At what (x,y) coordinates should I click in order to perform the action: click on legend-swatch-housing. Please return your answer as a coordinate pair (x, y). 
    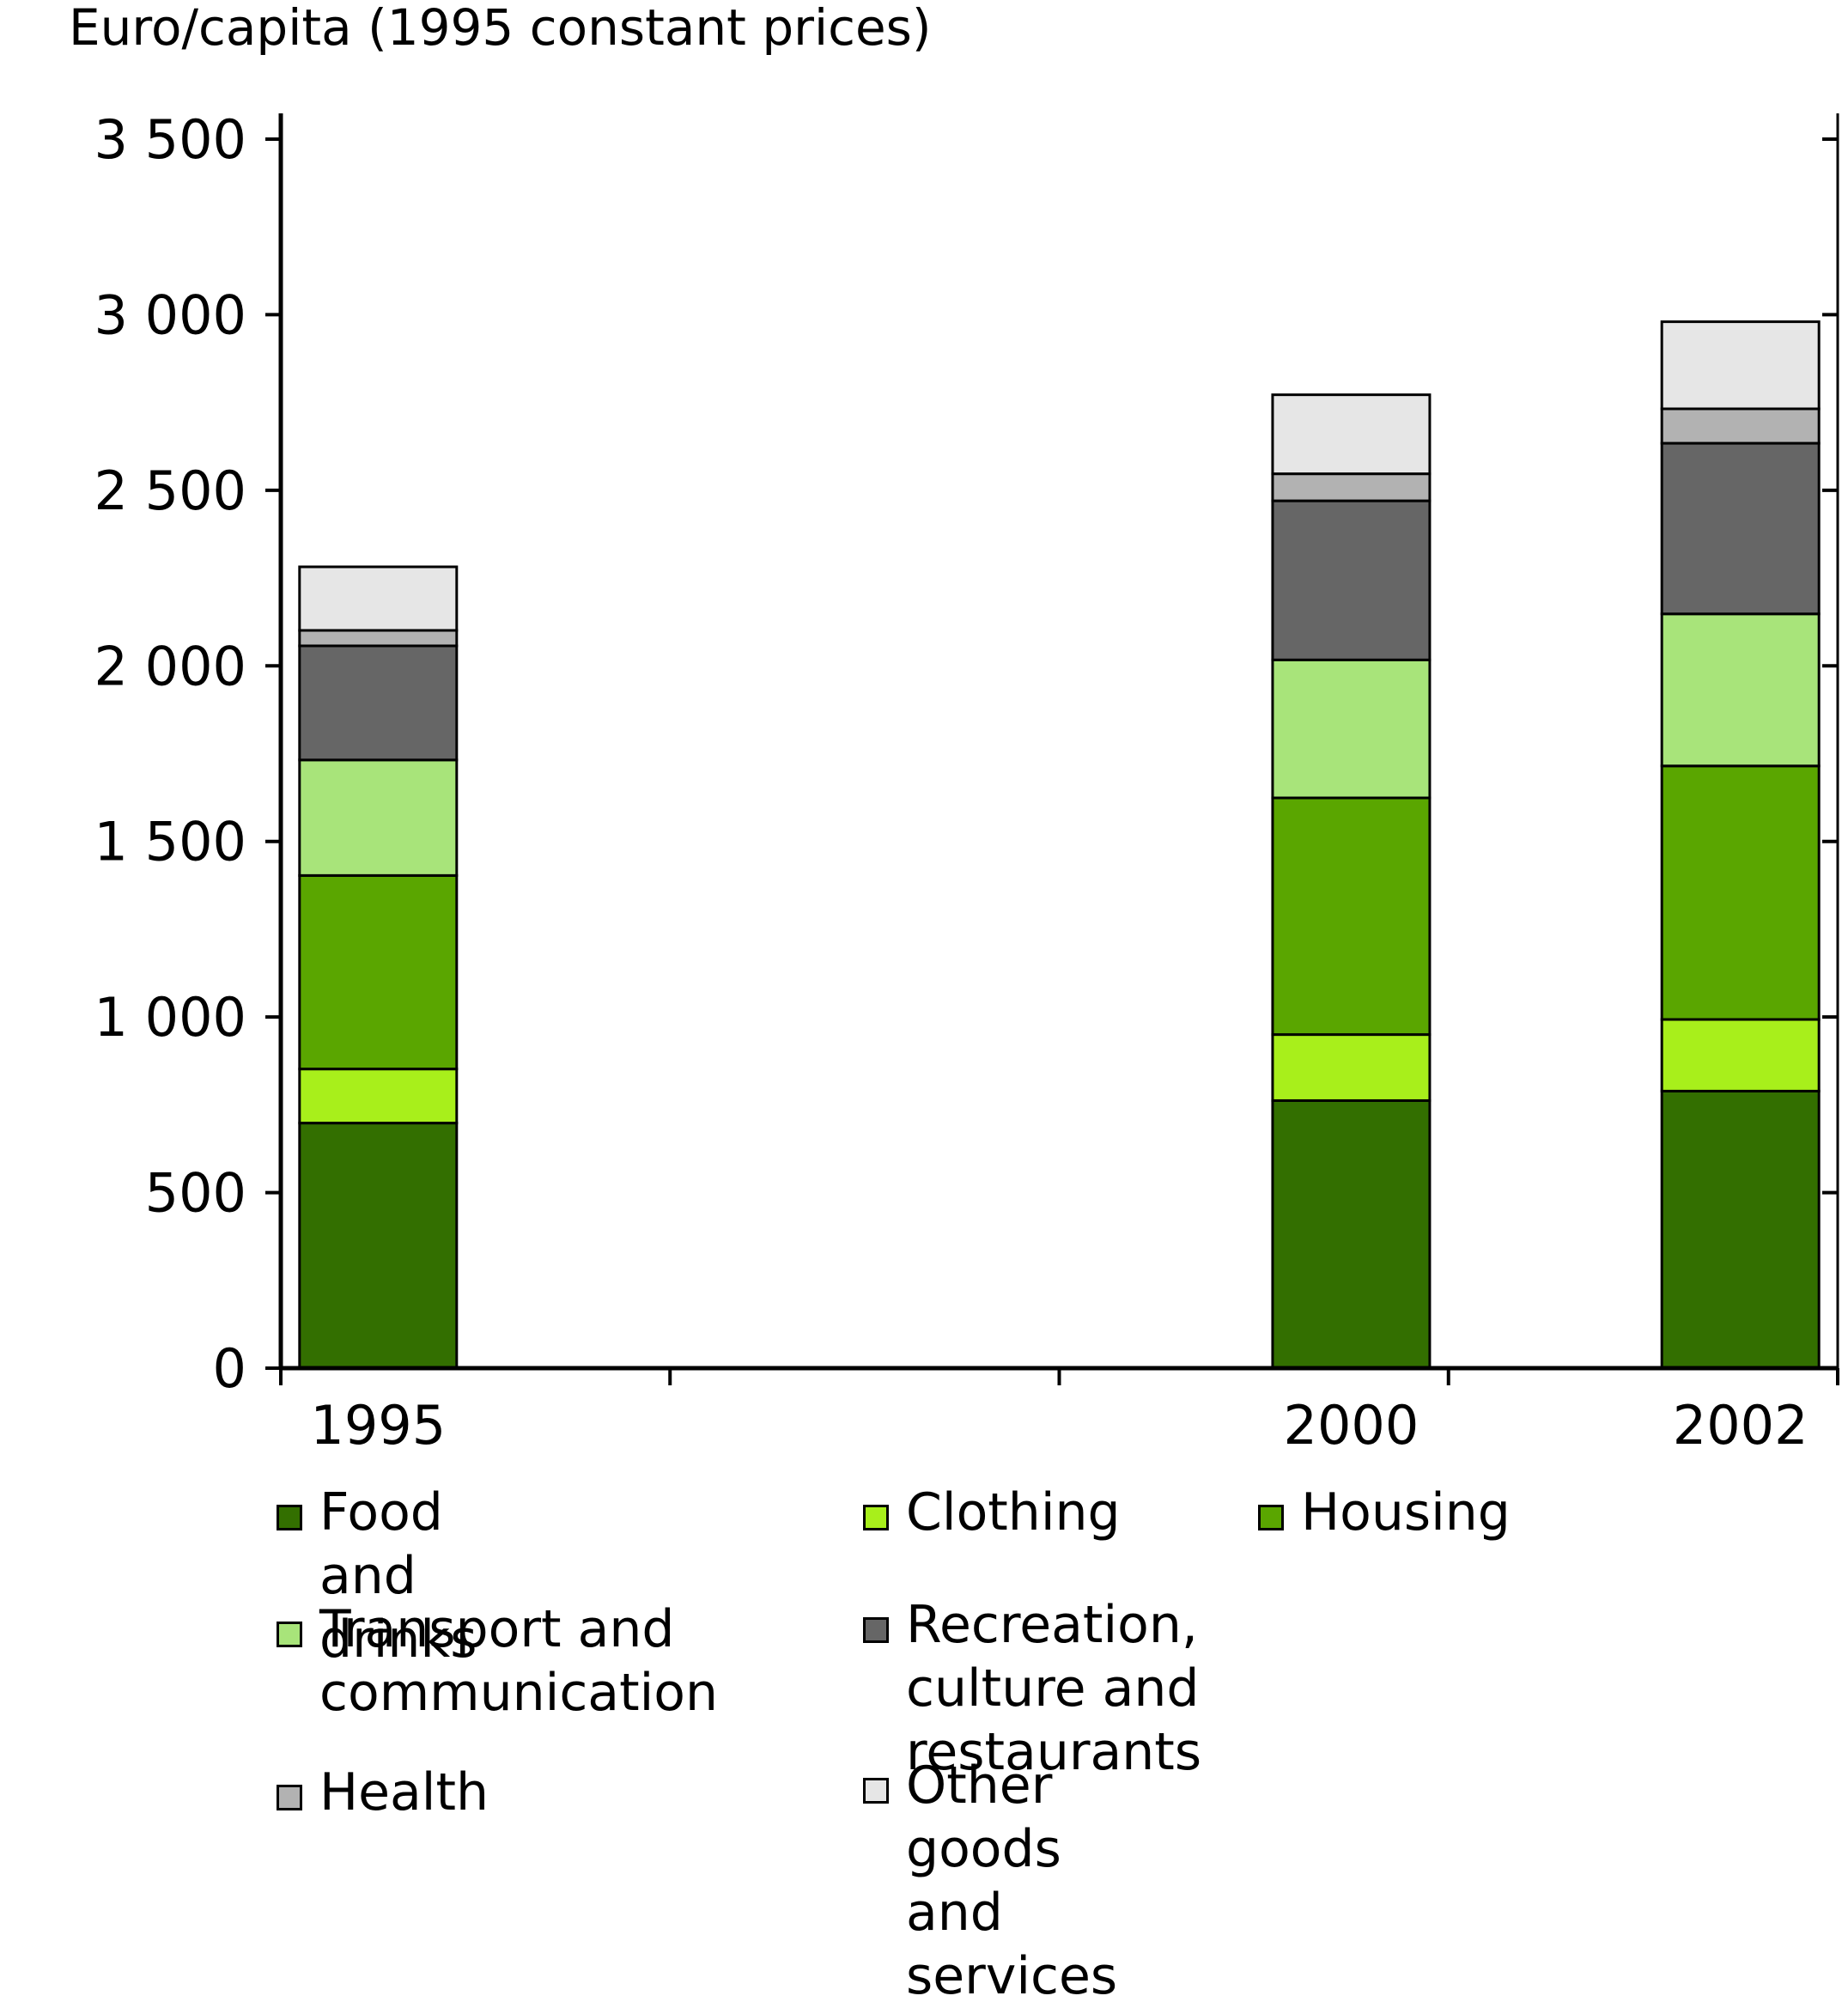
    Looking at the image, I should click on (1271, 1517).